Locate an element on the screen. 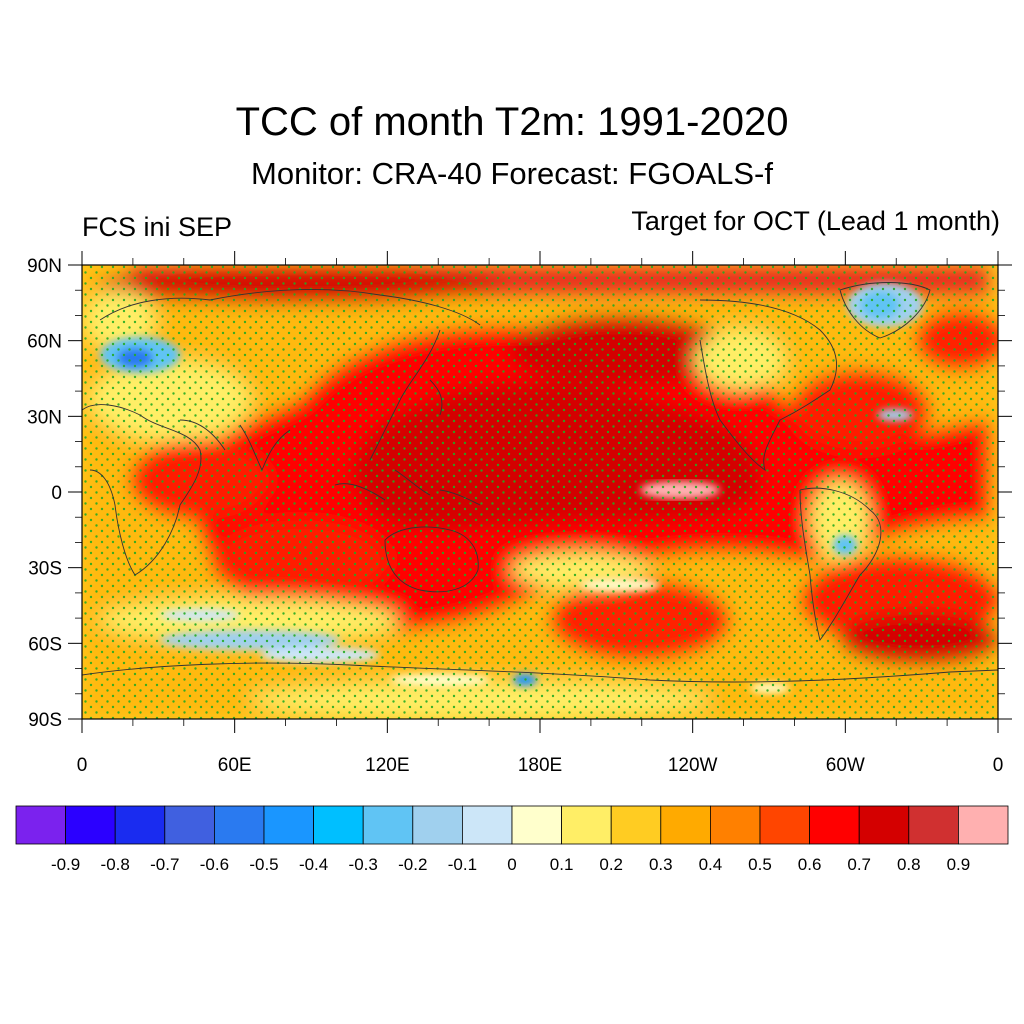 Image resolution: width=1024 pixels, height=1024 pixels. colorbar-label: 0.4 is located at coordinates (711, 864).